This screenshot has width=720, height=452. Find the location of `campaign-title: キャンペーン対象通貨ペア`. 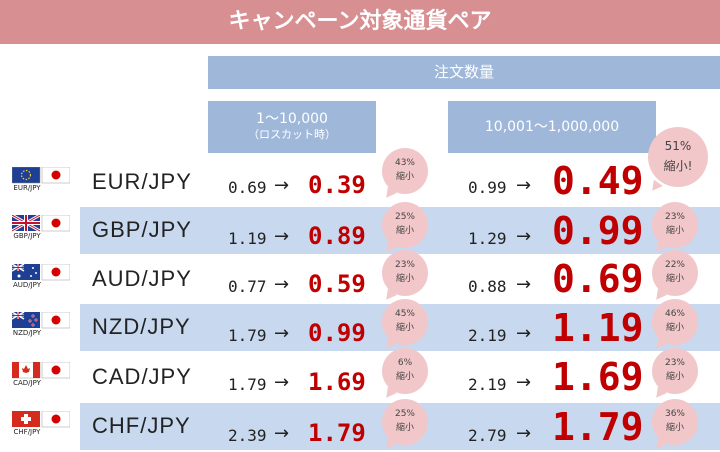

campaign-title: キャンペーン対象通貨ペア is located at coordinates (360, 22).